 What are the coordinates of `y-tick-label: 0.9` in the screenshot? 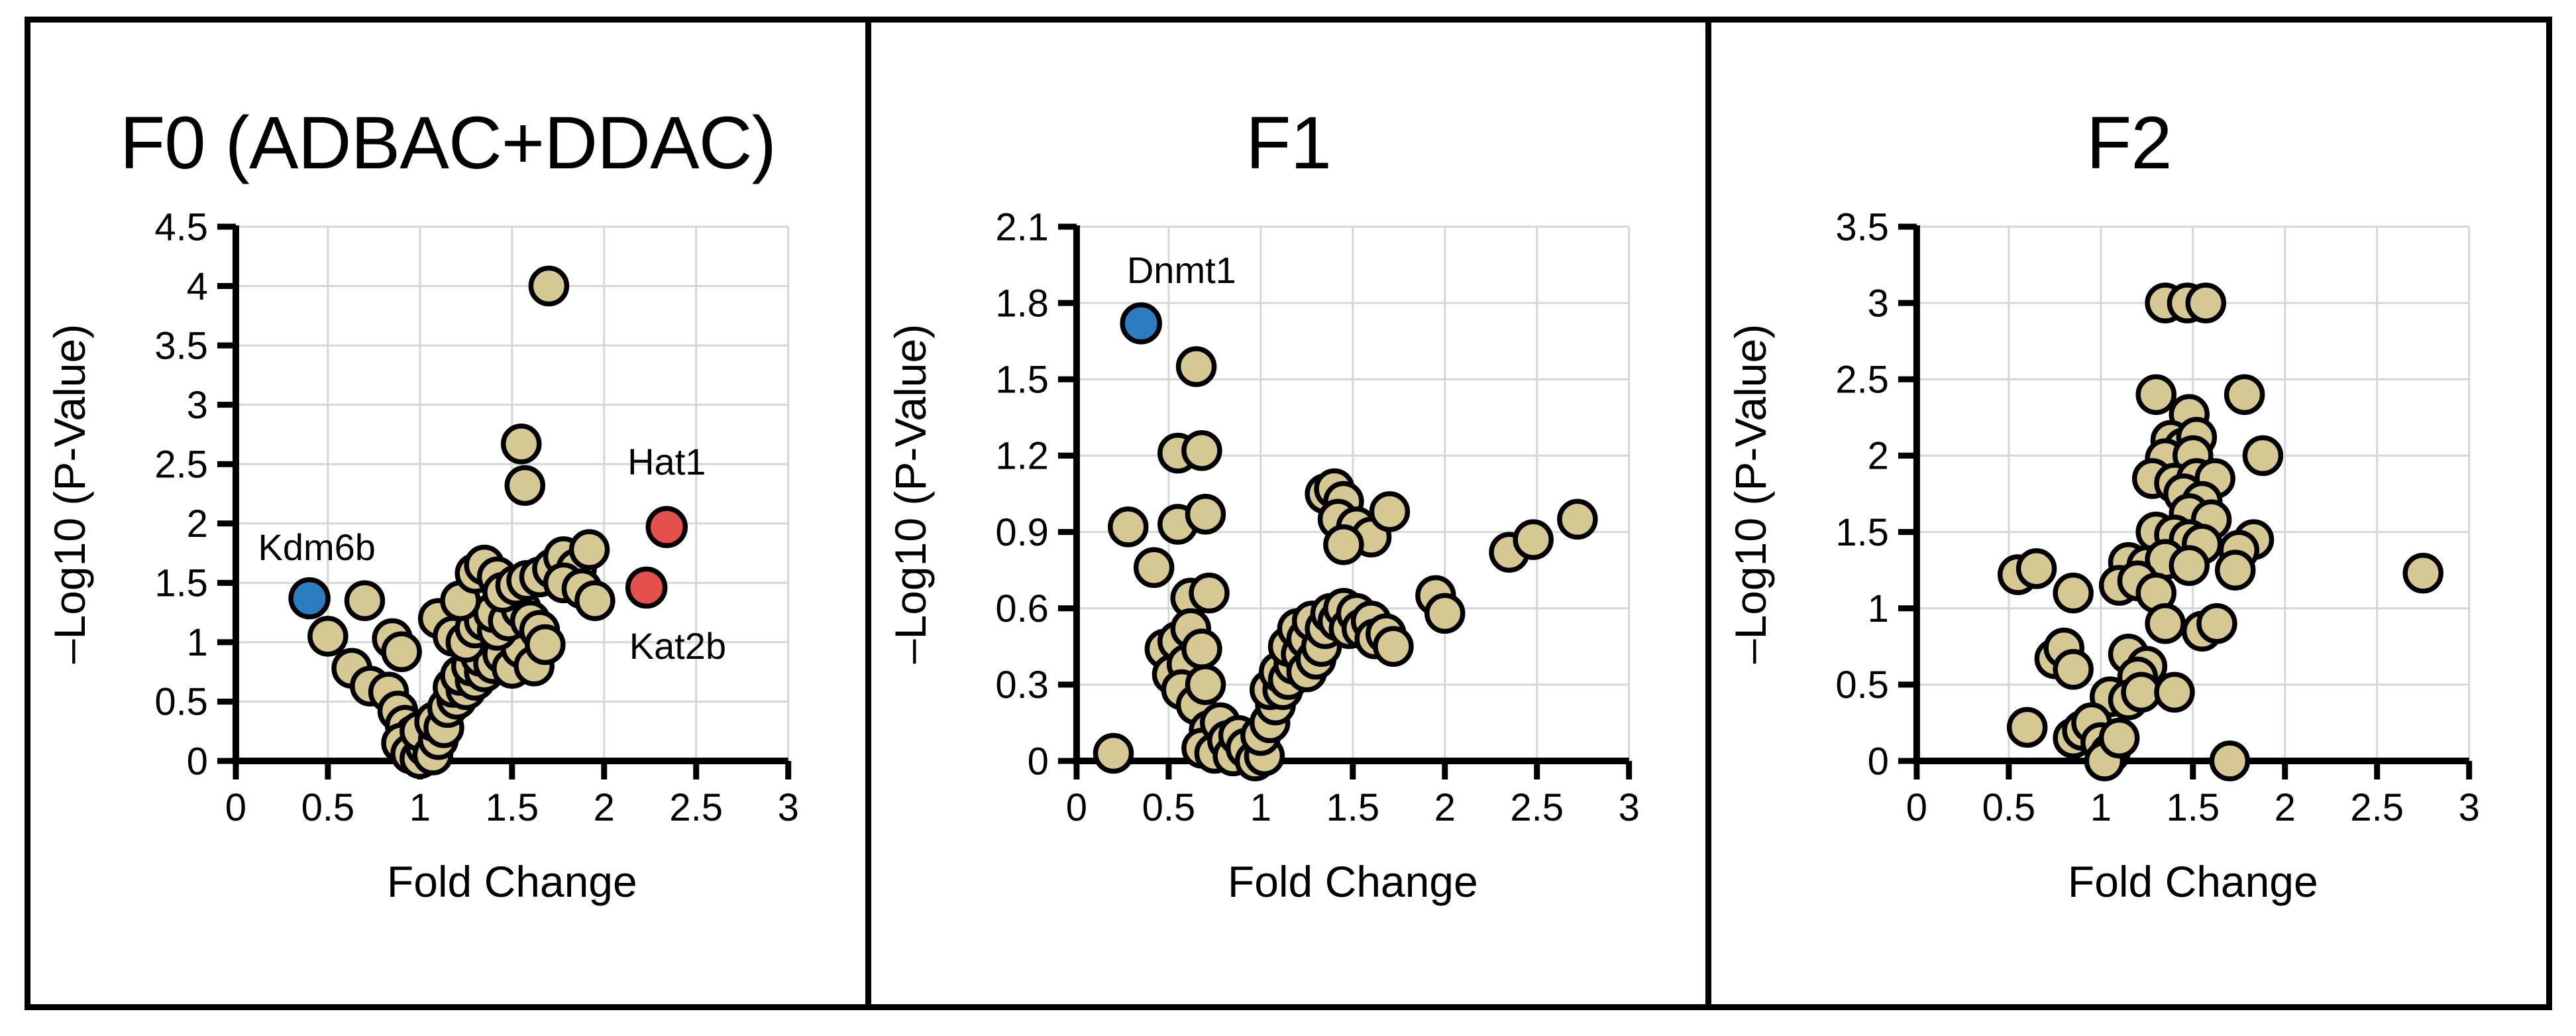 It's located at (1022, 533).